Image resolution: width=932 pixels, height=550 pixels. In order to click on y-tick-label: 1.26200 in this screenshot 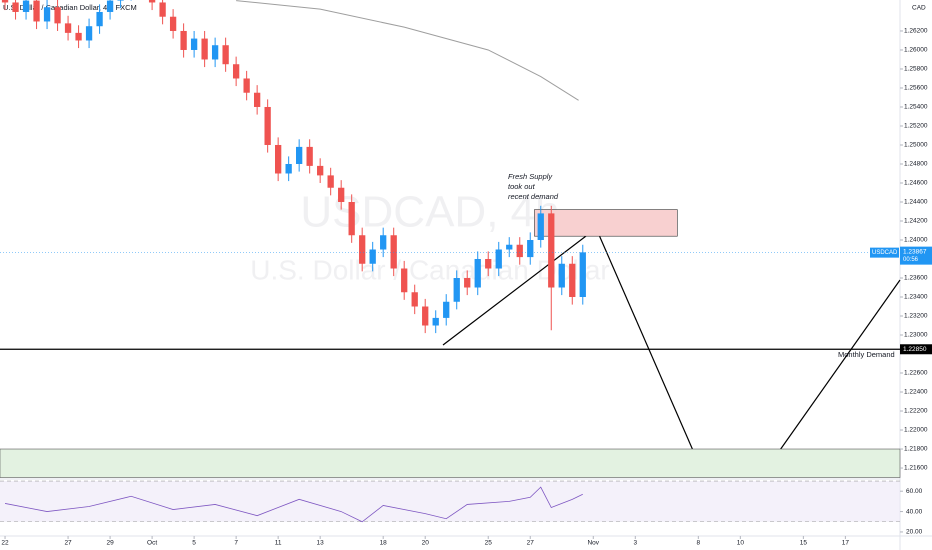, I will do `click(916, 31)`.